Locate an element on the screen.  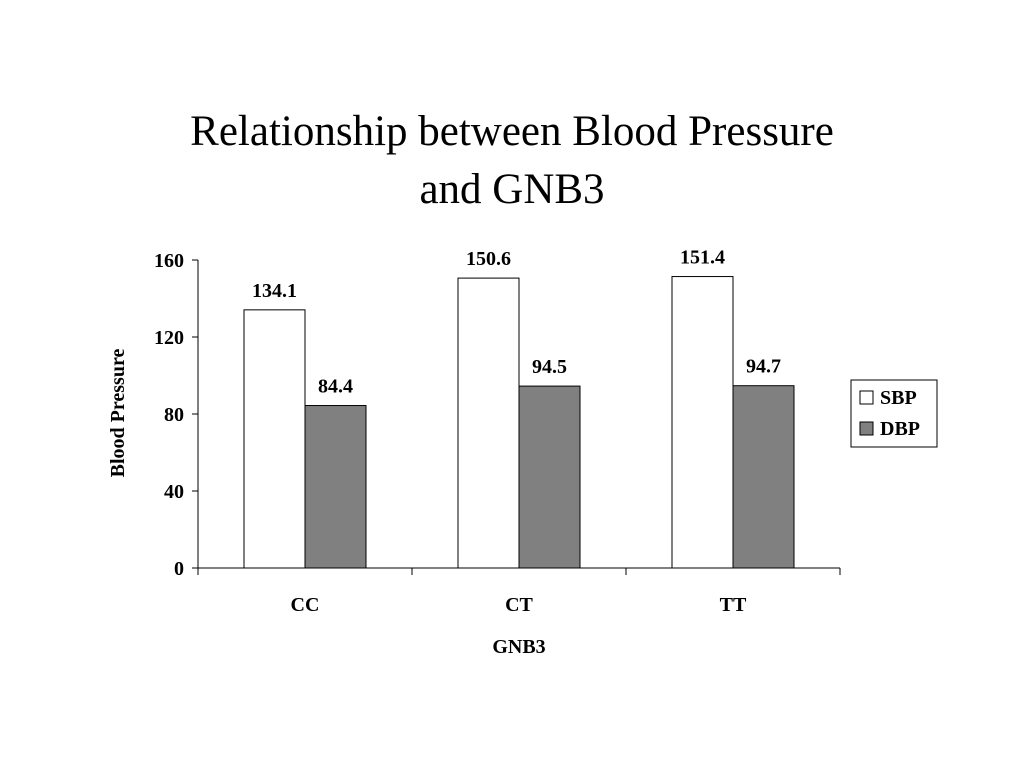
legend-label-sbp: SBP is located at coordinates (898, 398).